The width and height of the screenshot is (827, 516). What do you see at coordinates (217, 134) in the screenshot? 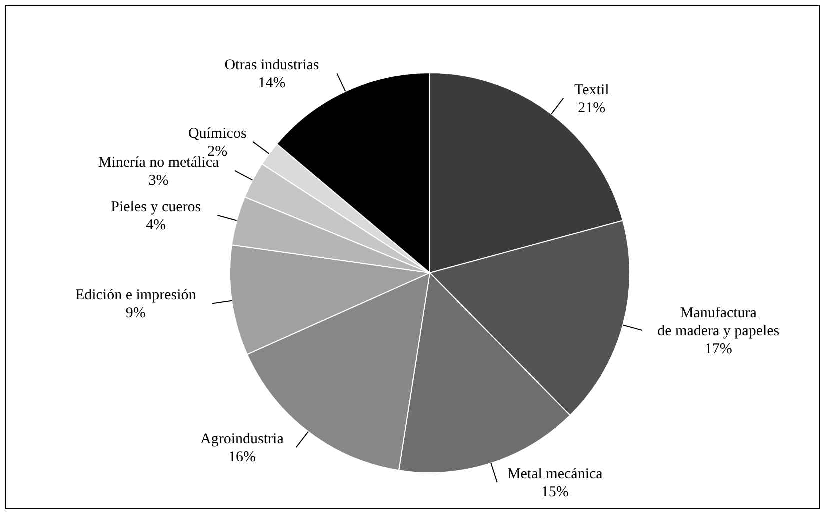
I see `slice-label: Químicos` at bounding box center [217, 134].